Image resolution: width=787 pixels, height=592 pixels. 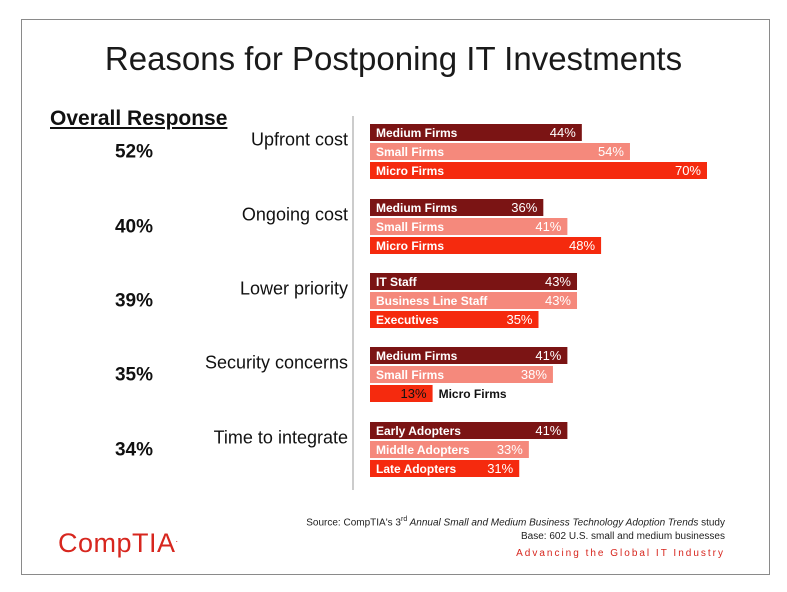 What do you see at coordinates (404, 519) in the screenshot?
I see `source-ordinal-suffix: rd` at bounding box center [404, 519].